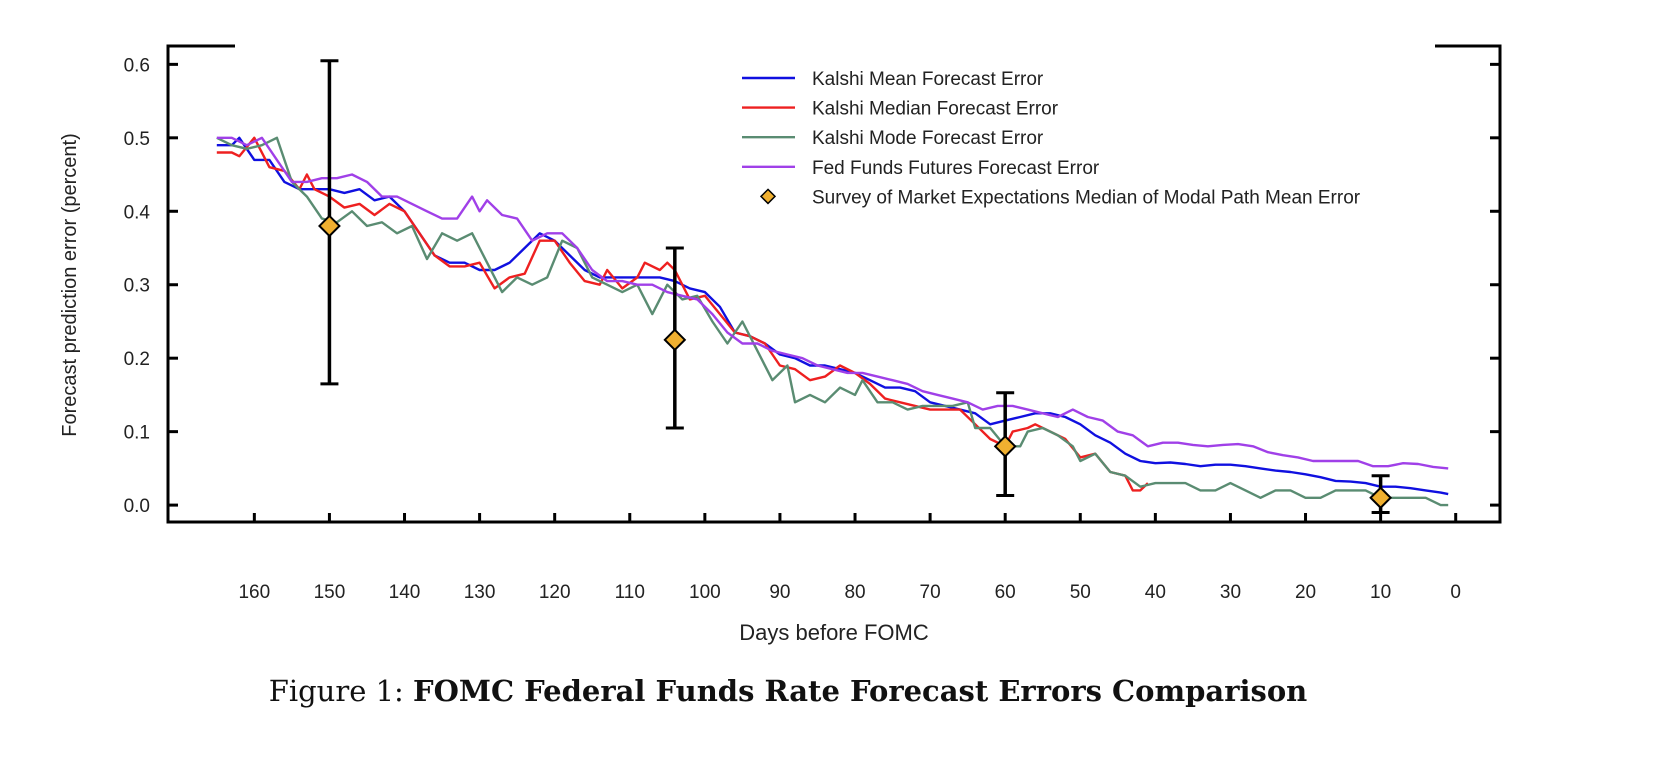 The height and width of the screenshot is (778, 1656). I want to click on y-tick-label: 0.3, so click(137, 286).